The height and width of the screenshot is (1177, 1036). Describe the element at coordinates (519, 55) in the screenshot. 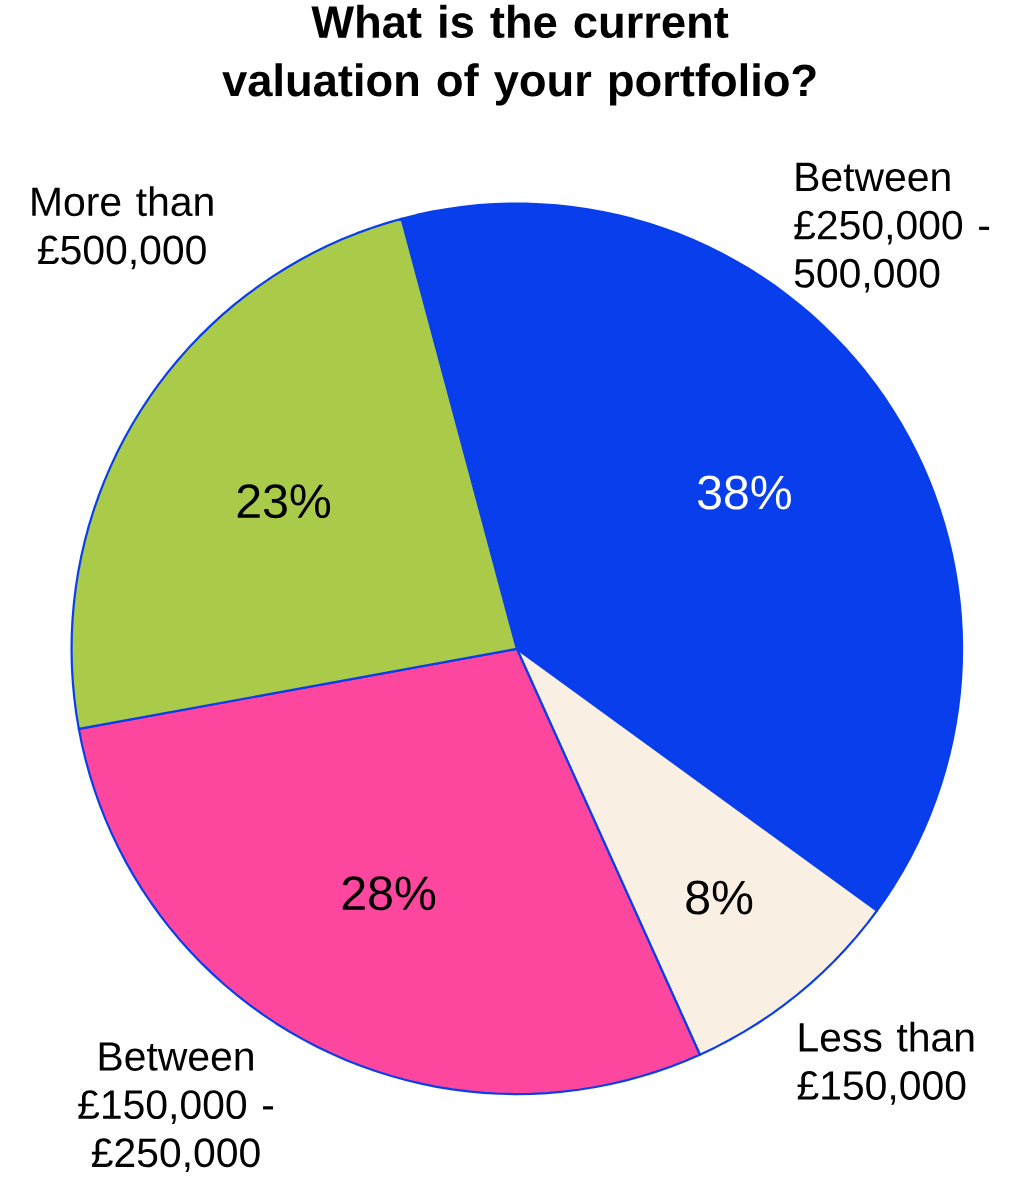

I see `chart-title: What is the current valuation of your portfolio?` at that location.